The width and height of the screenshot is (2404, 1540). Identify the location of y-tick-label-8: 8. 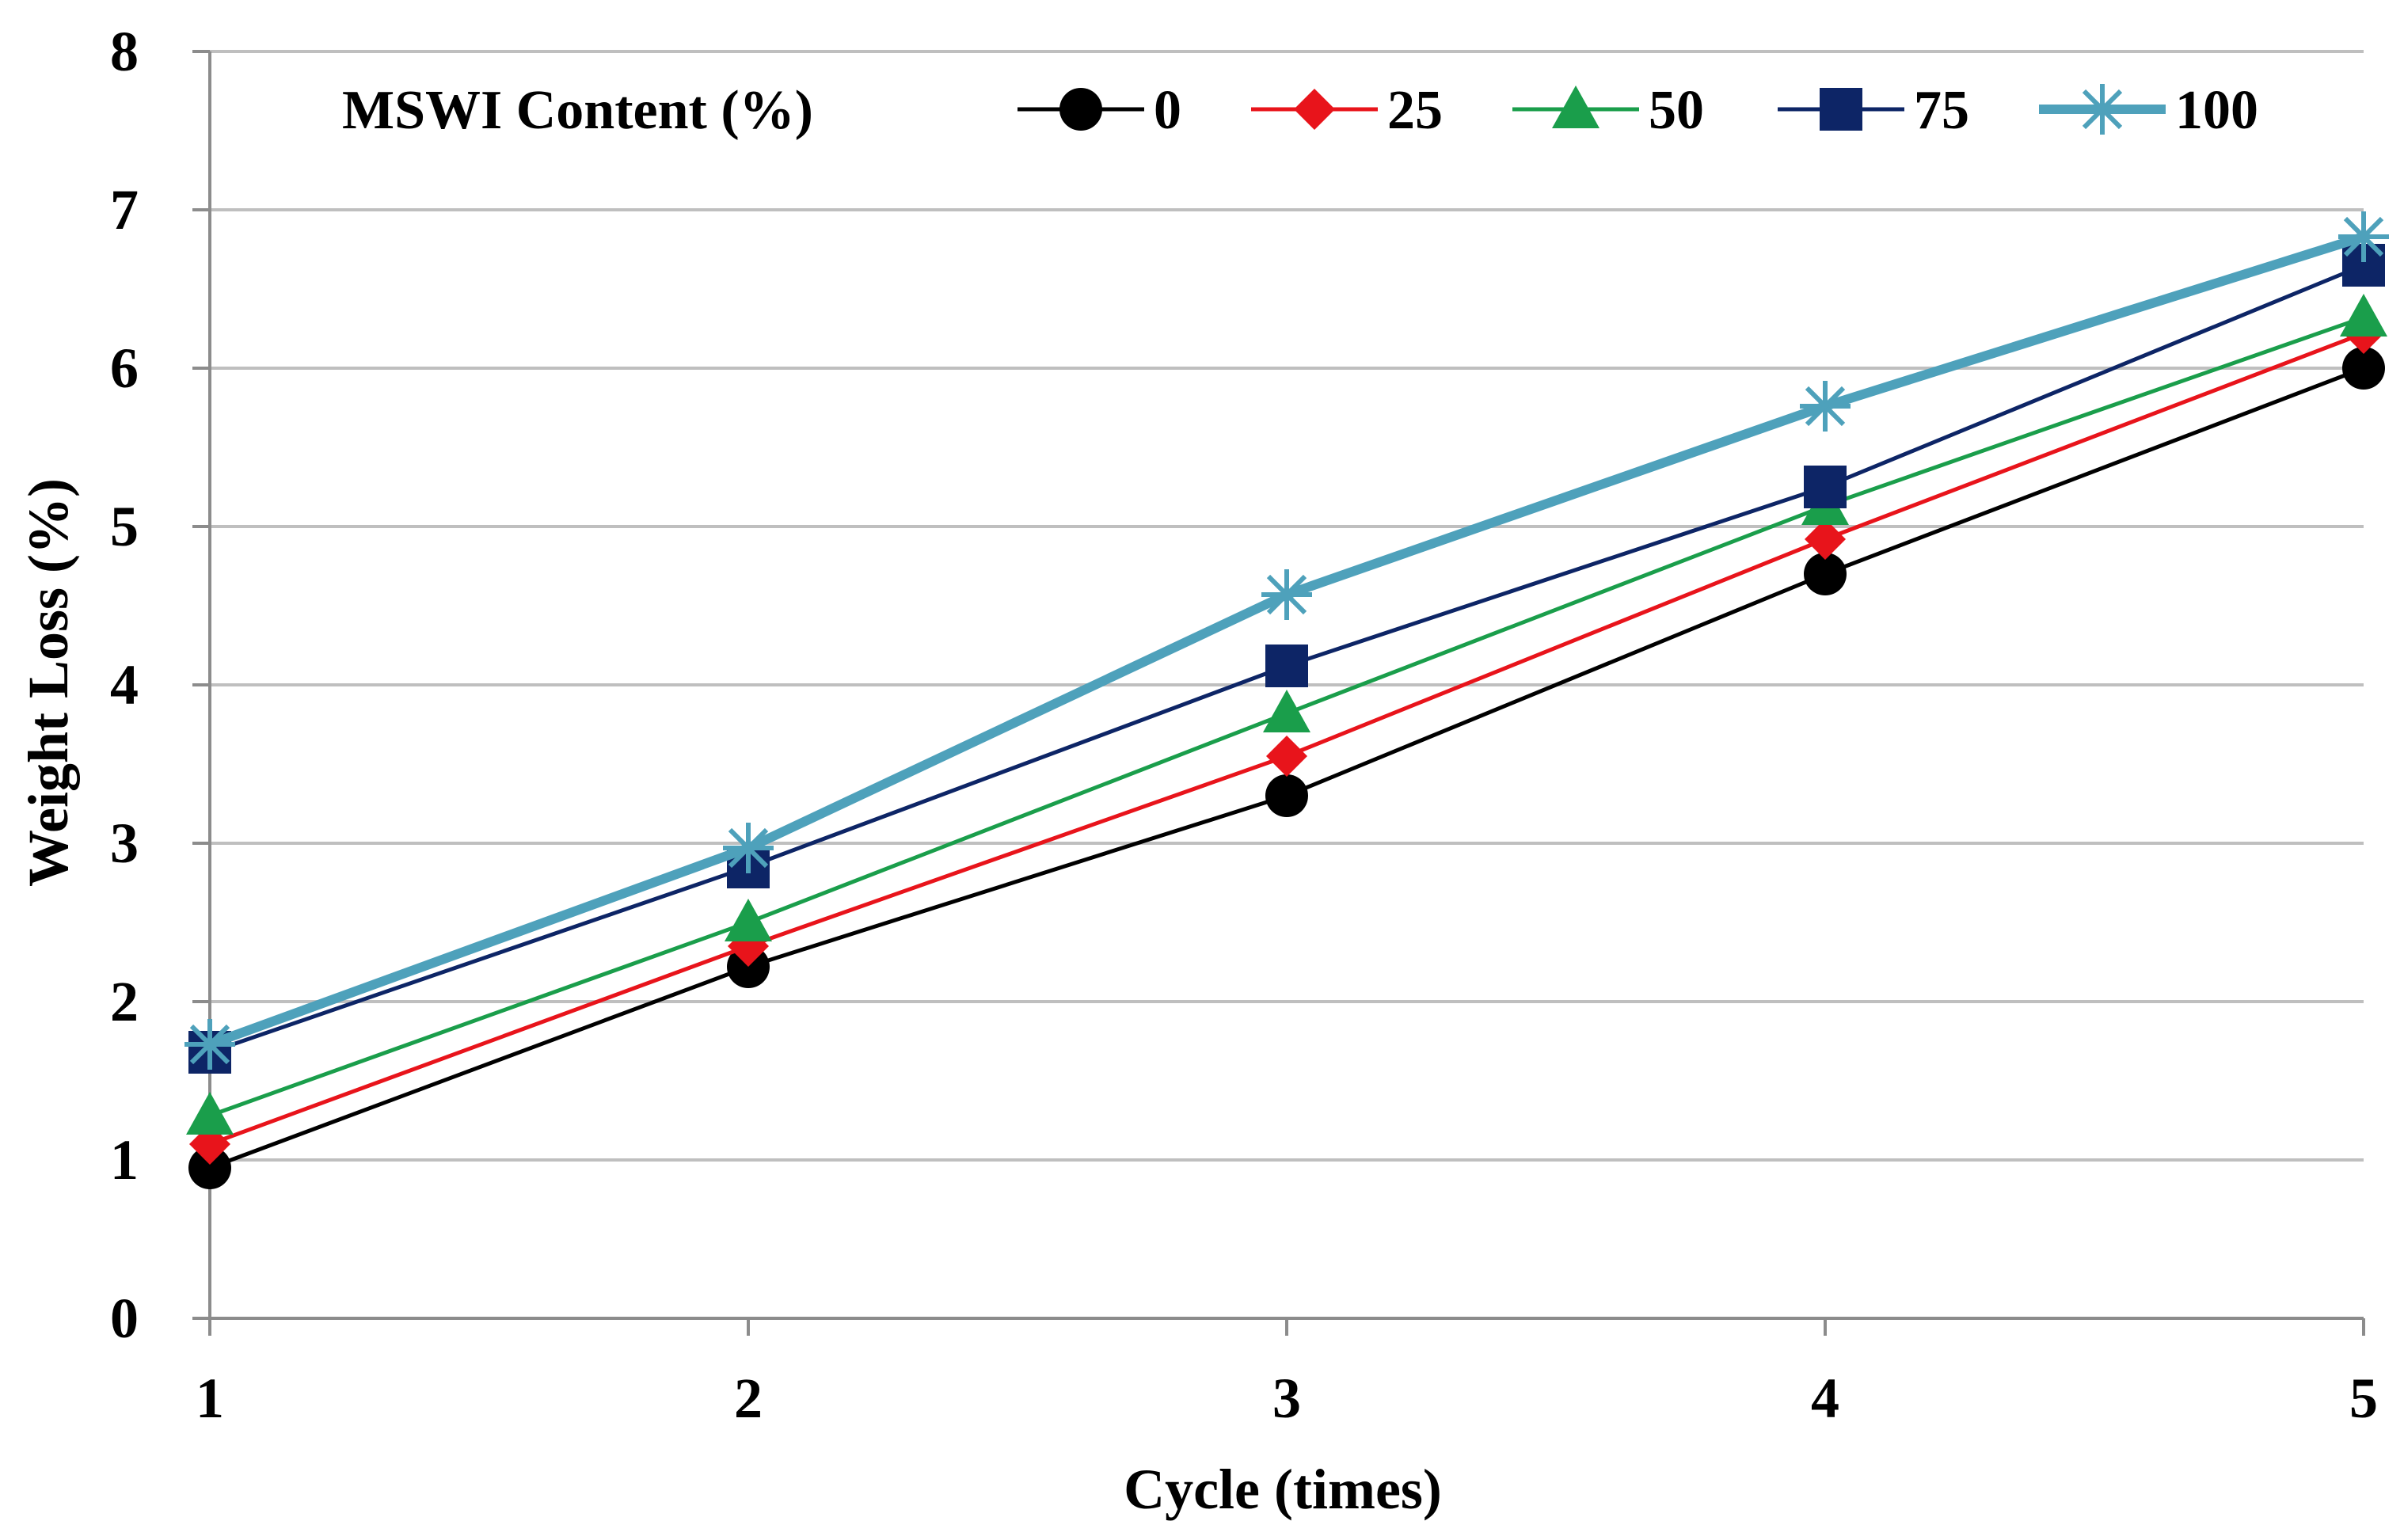
(125, 51).